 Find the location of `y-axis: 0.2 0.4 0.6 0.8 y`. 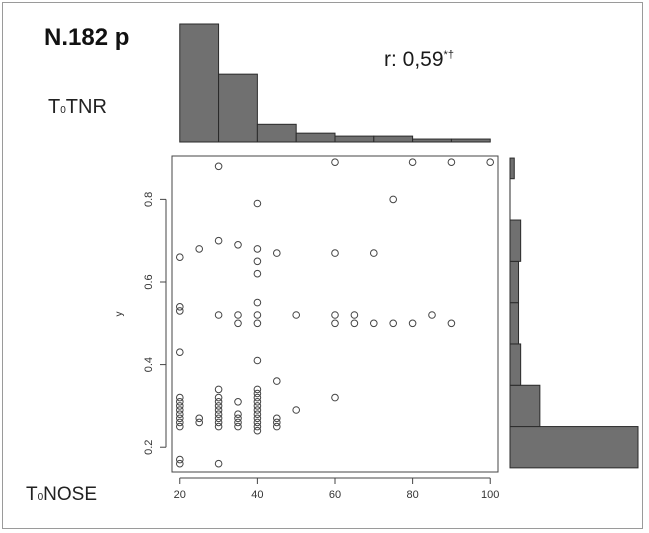

y-axis: 0.2 0.4 0.6 0.8 y is located at coordinates (140, 323).